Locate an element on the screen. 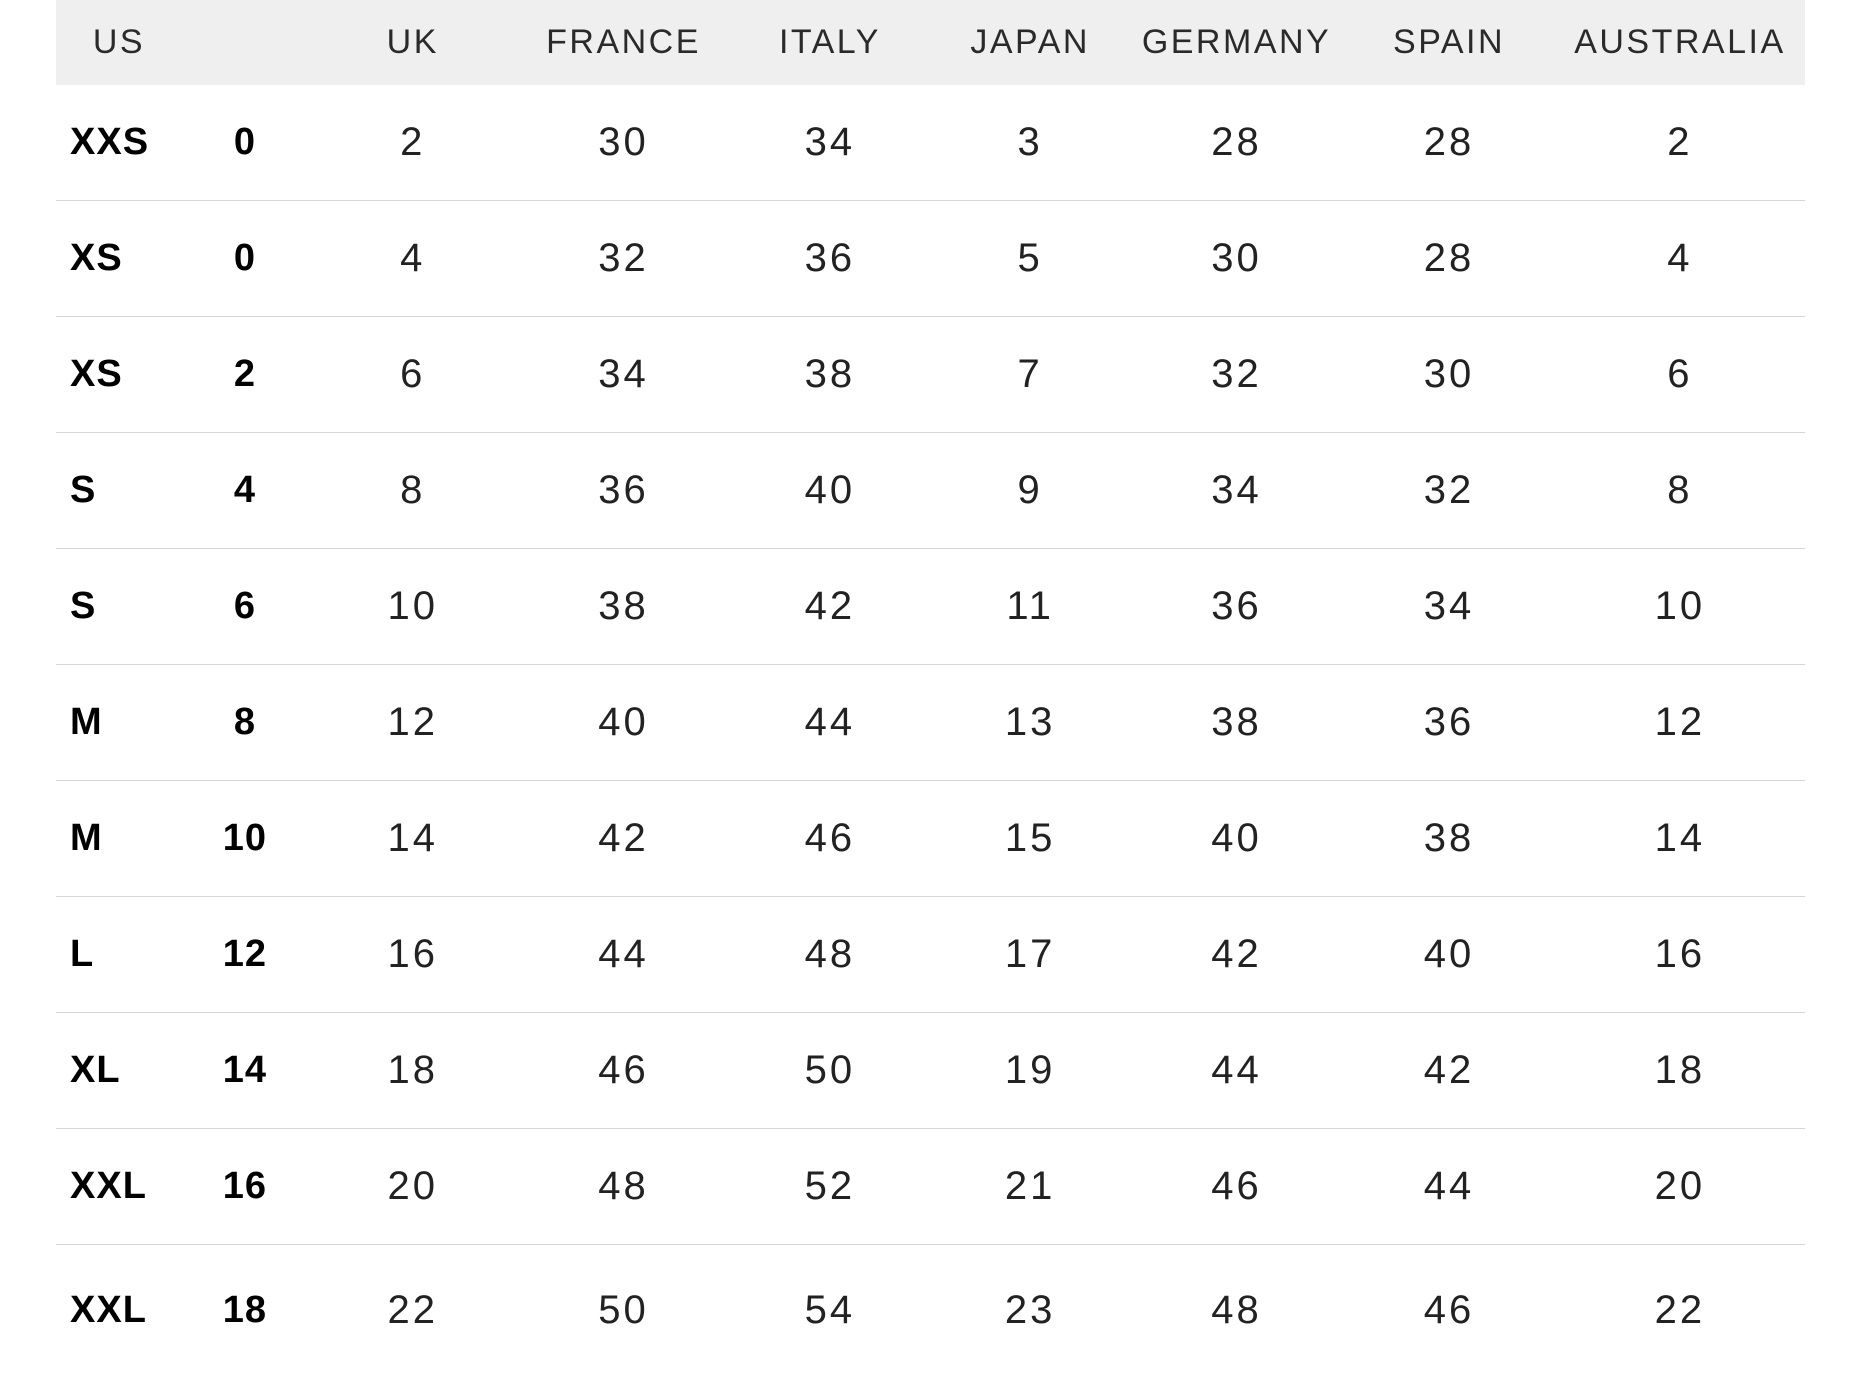  cell-size-label: L is located at coordinates (119, 954).